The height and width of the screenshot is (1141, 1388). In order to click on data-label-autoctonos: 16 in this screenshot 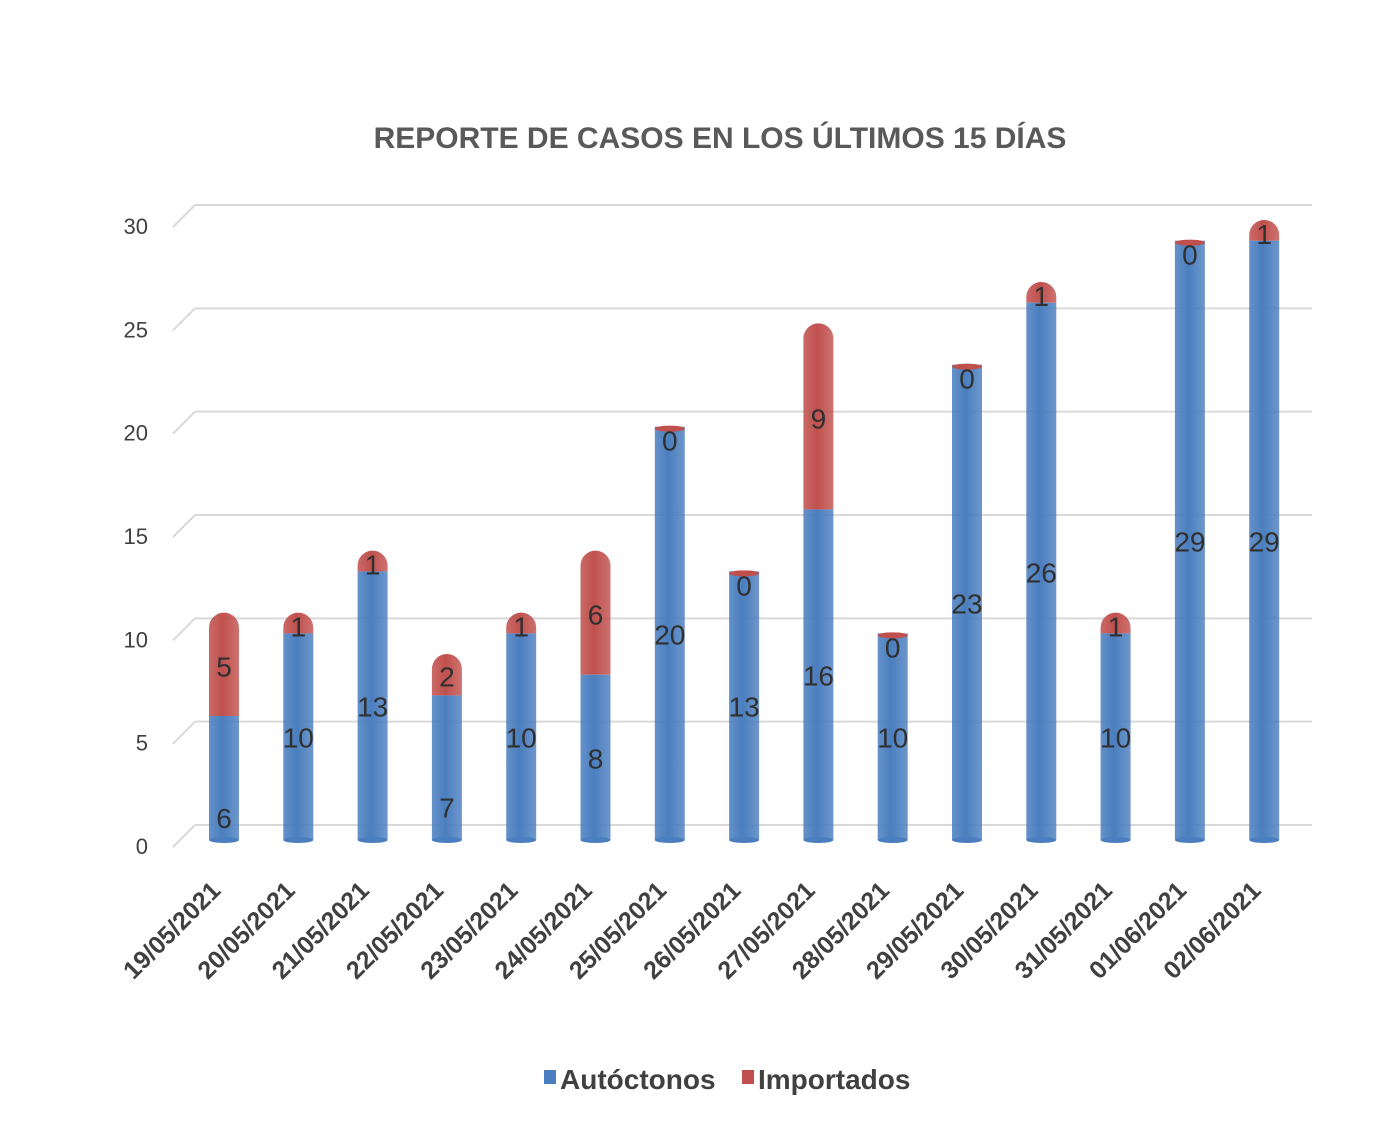, I will do `click(818, 676)`.